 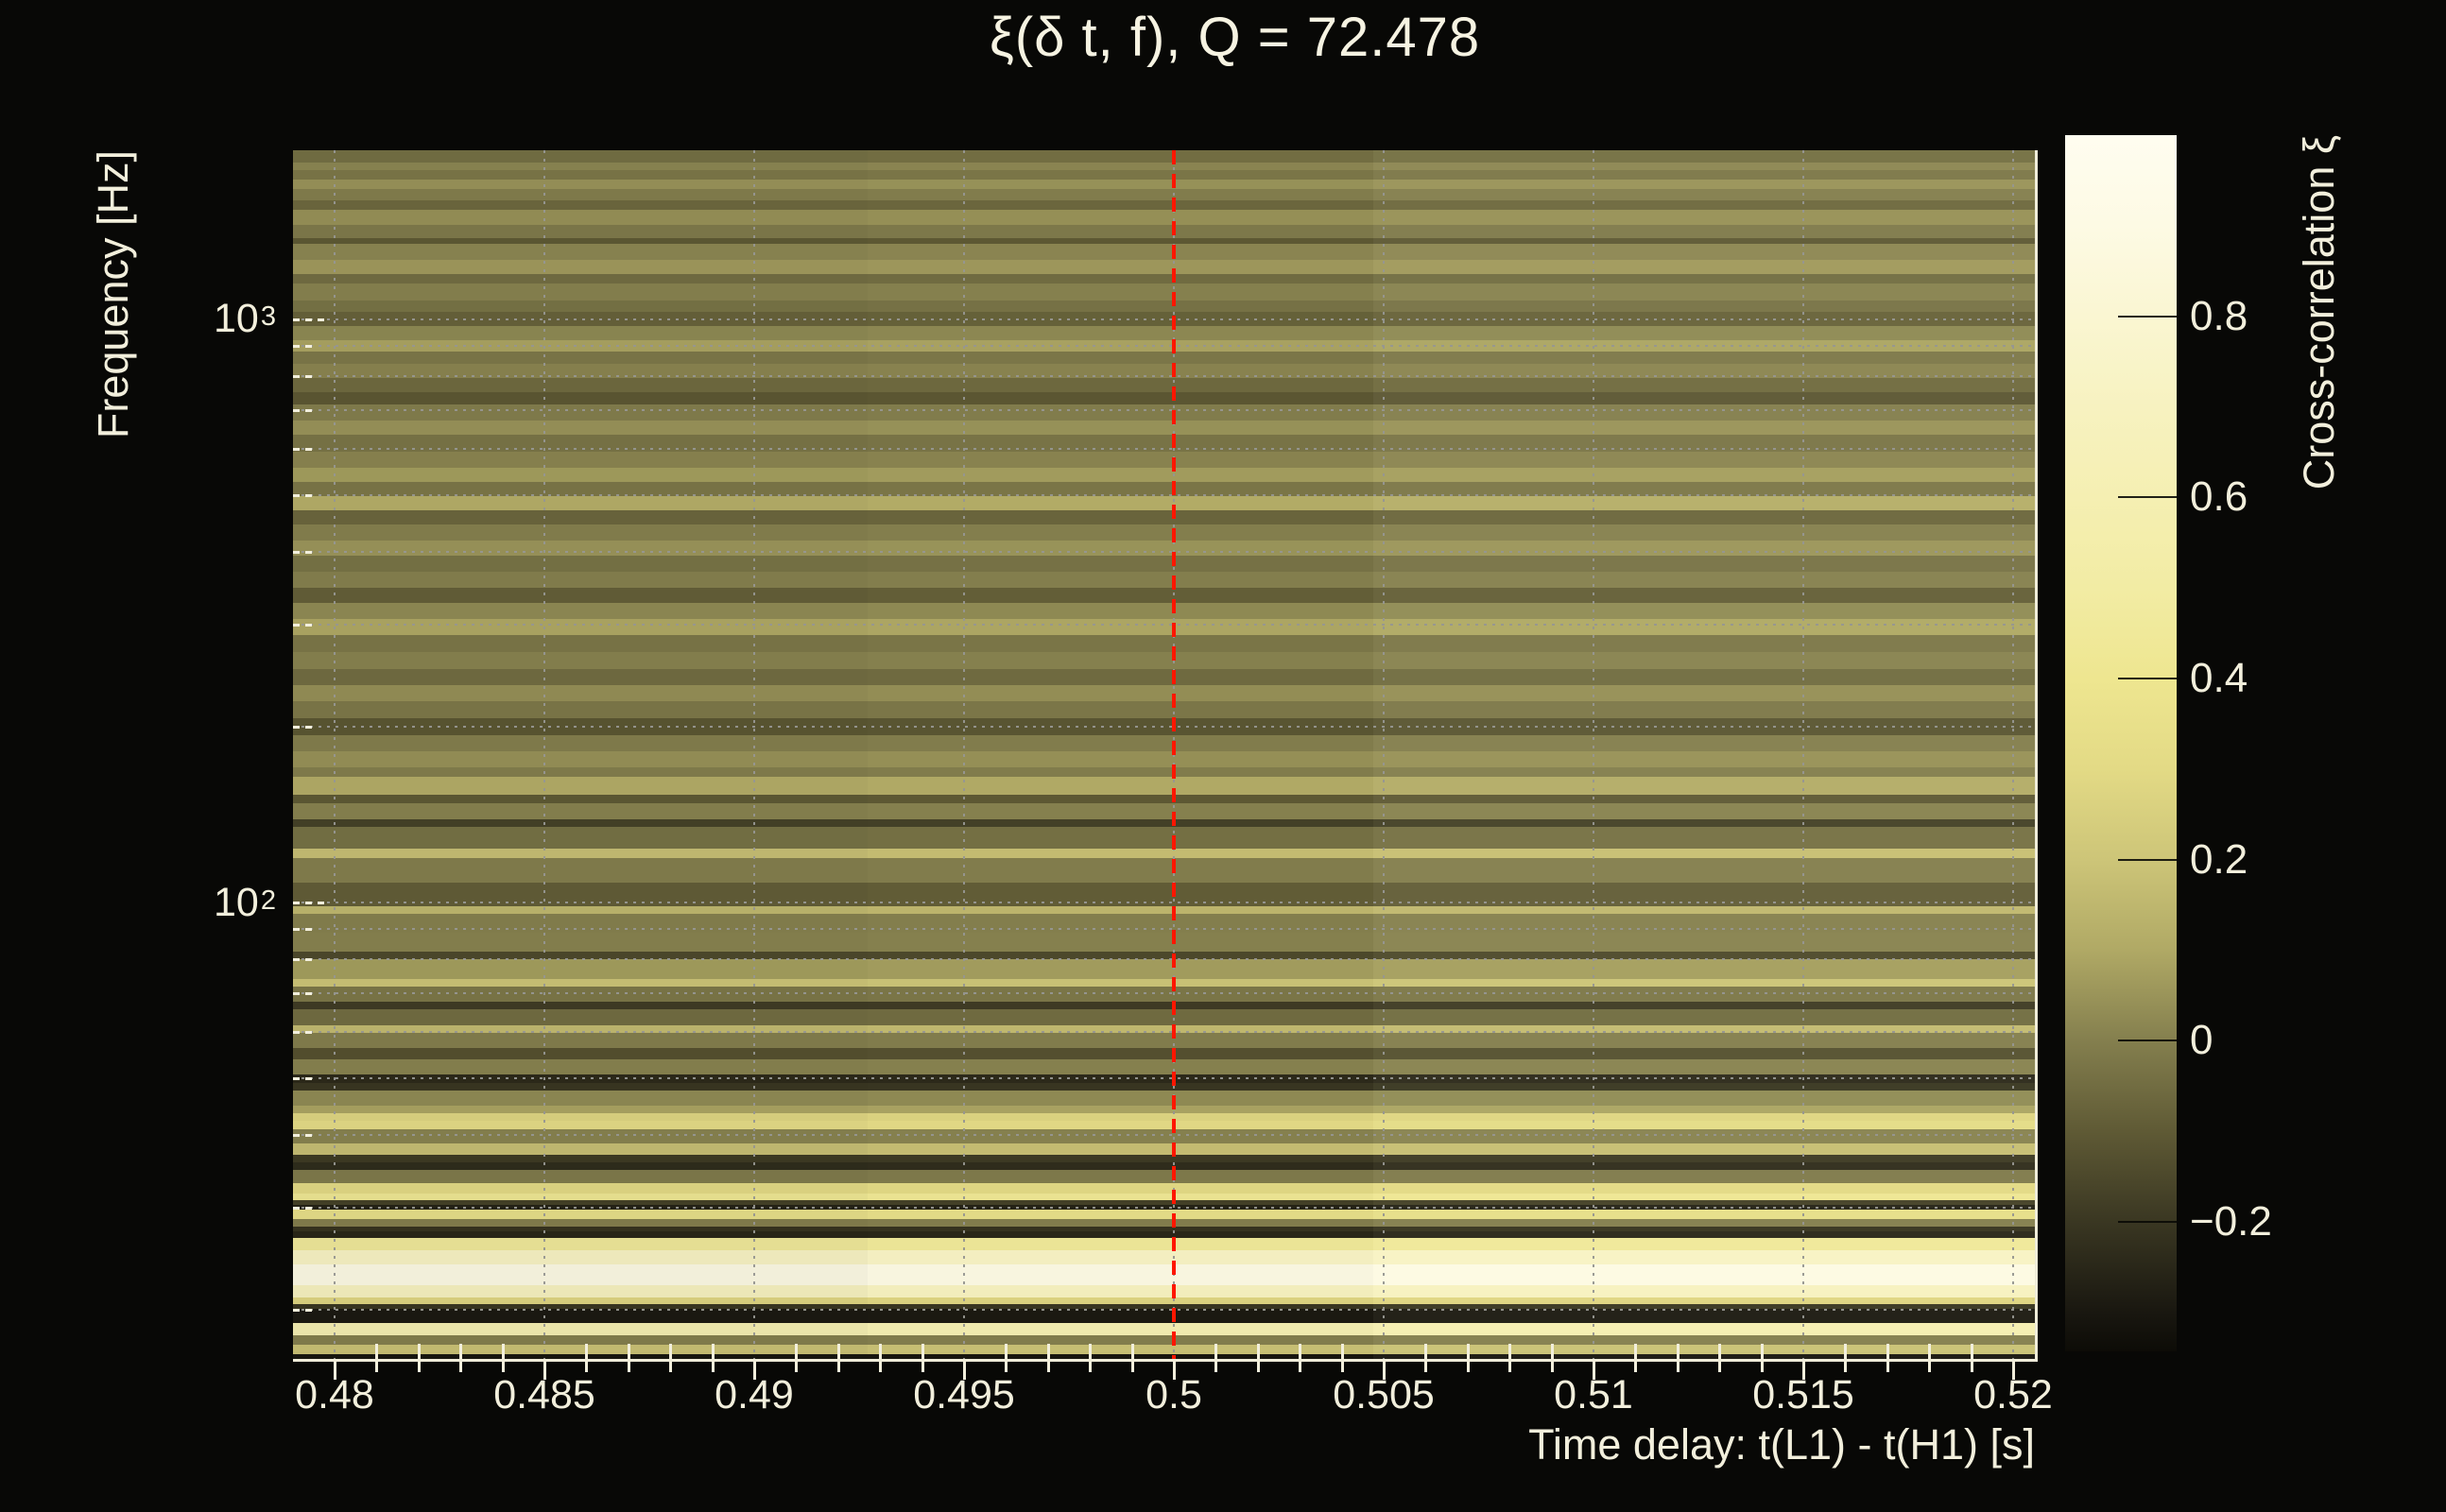 I want to click on colorbar-tick-label: −0.2, so click(x=2231, y=1221).